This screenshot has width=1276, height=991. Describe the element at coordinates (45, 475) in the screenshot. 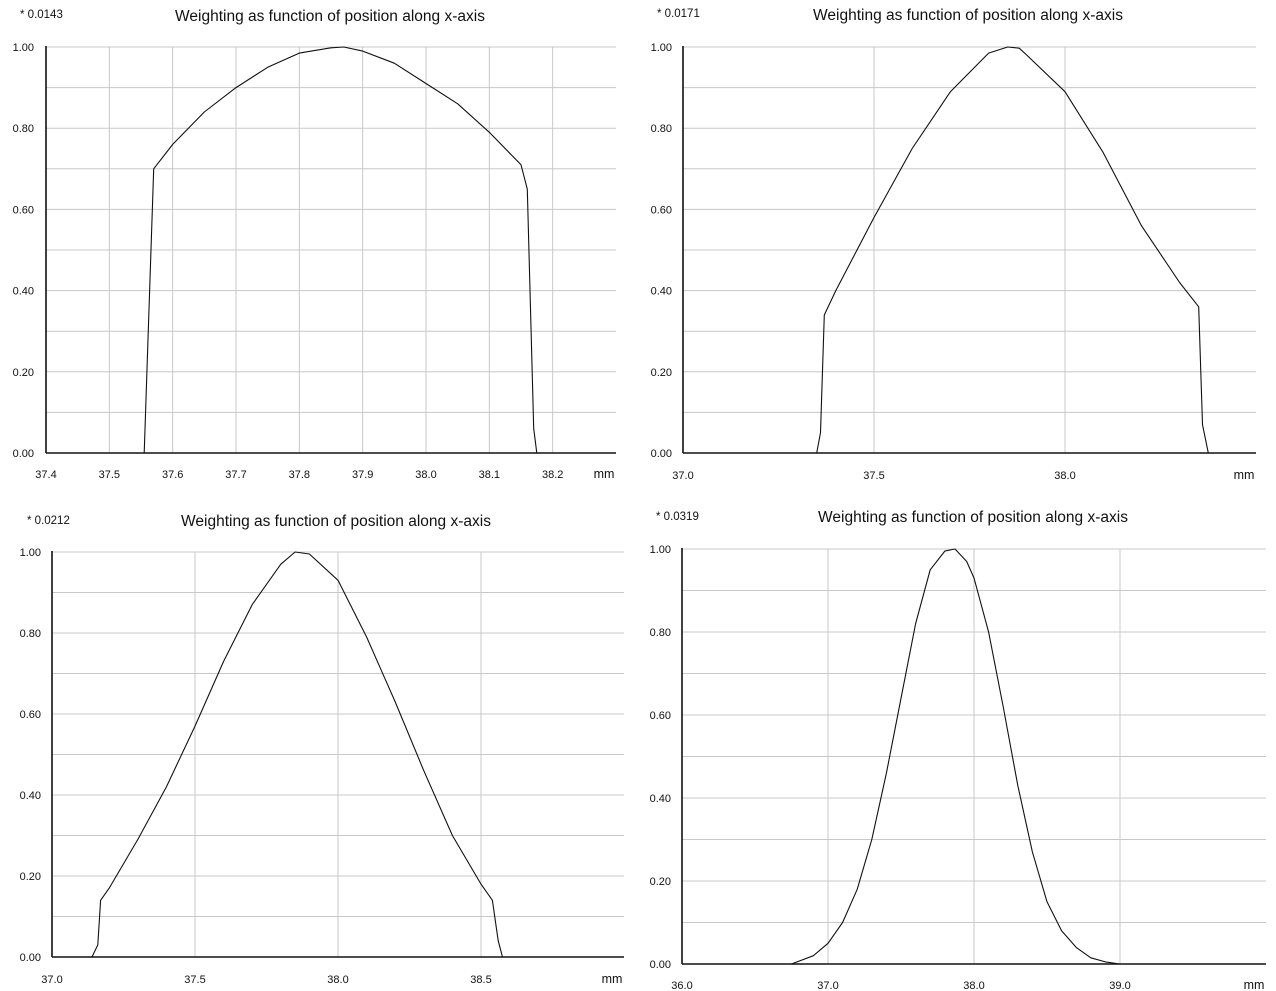

I see `x-tick-label: 37.4` at that location.